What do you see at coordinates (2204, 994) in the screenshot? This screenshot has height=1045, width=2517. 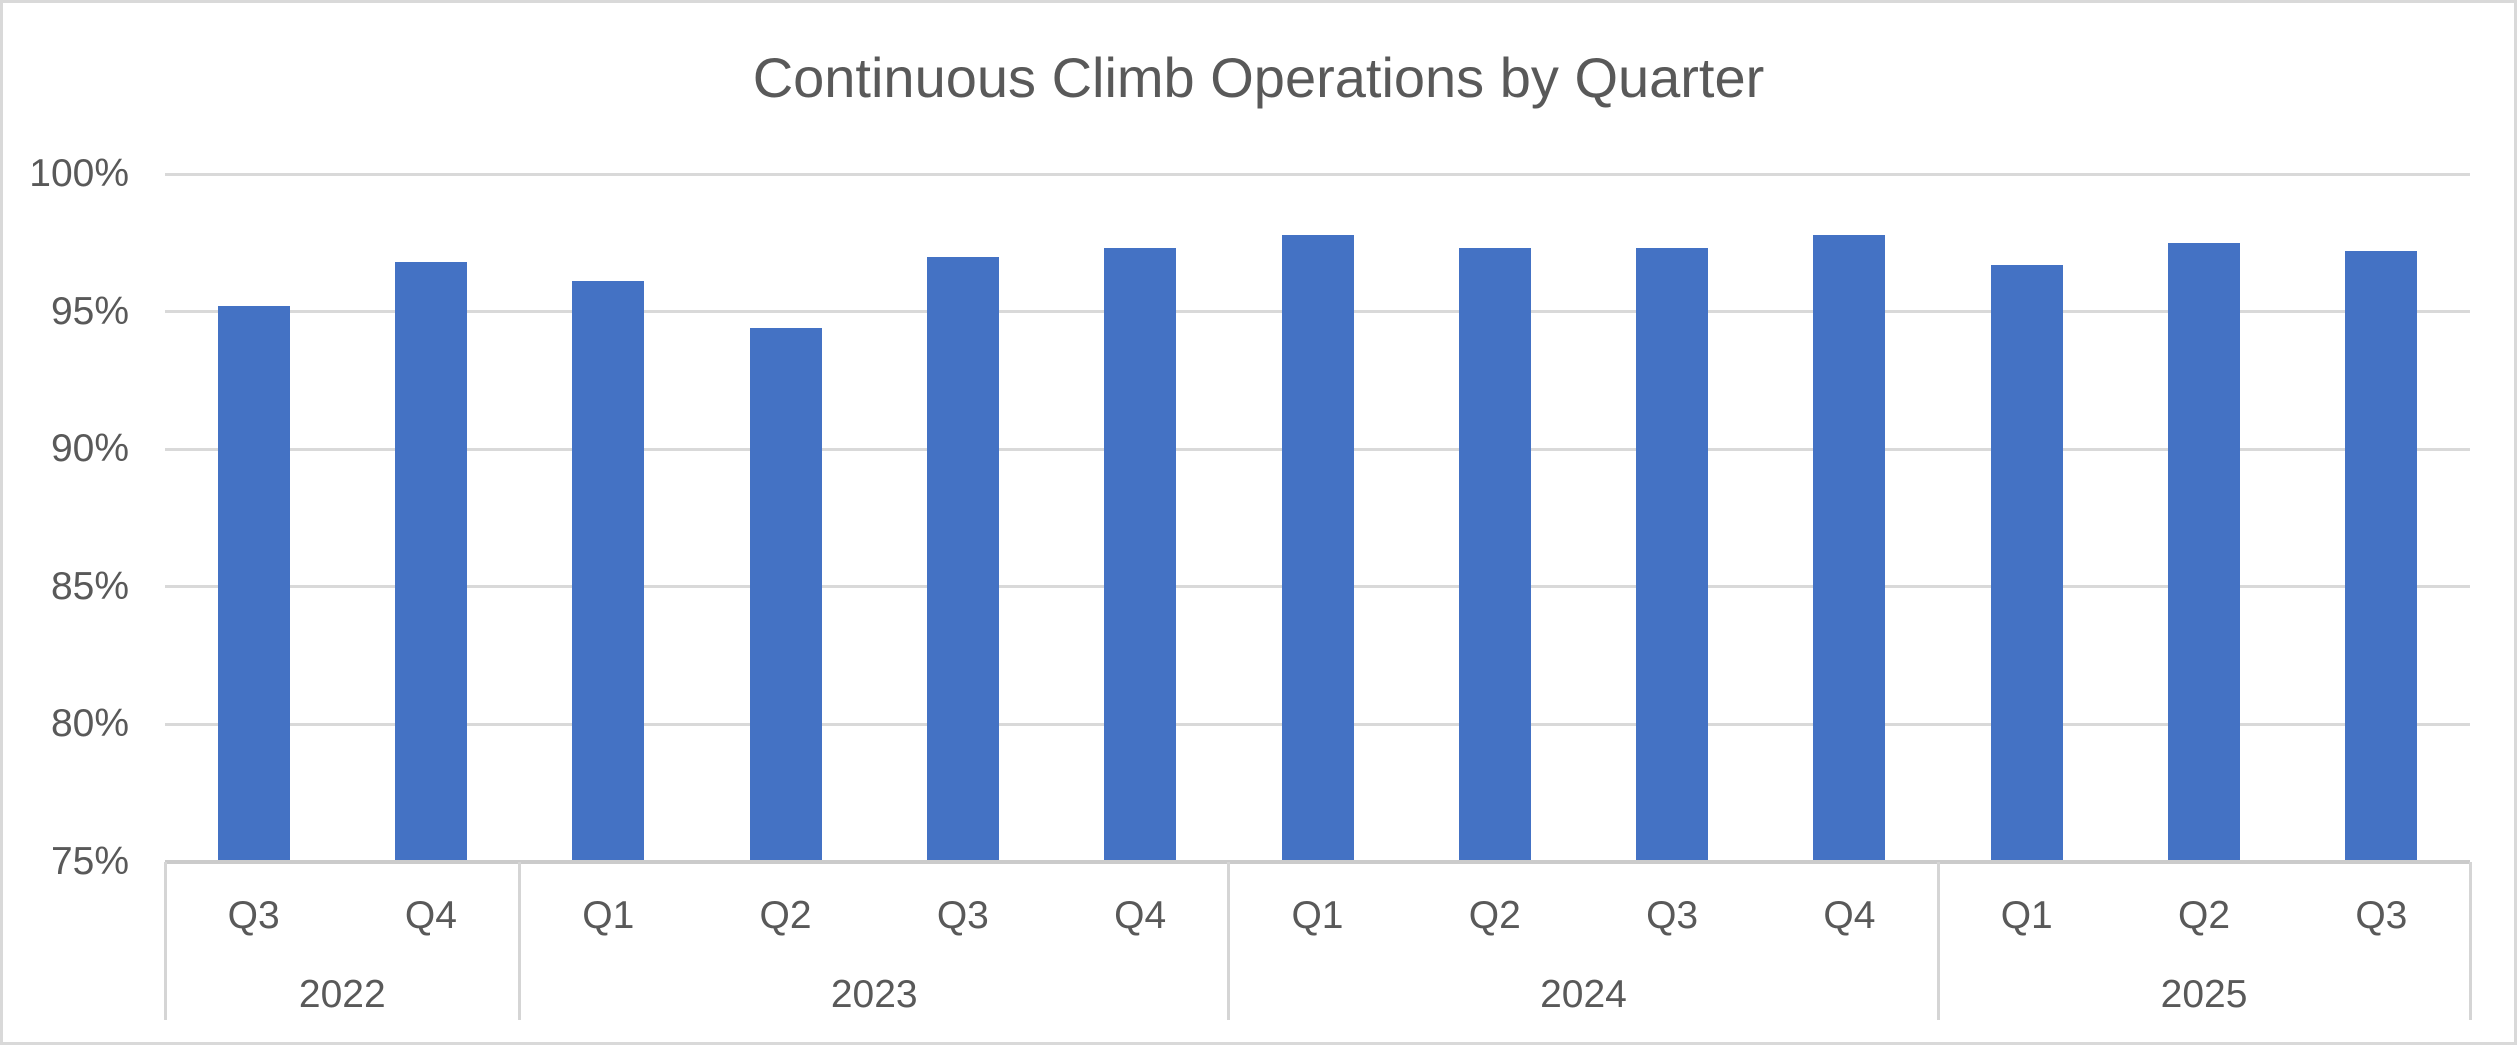 I see `x-axis-year-label-2025: 2025` at bounding box center [2204, 994].